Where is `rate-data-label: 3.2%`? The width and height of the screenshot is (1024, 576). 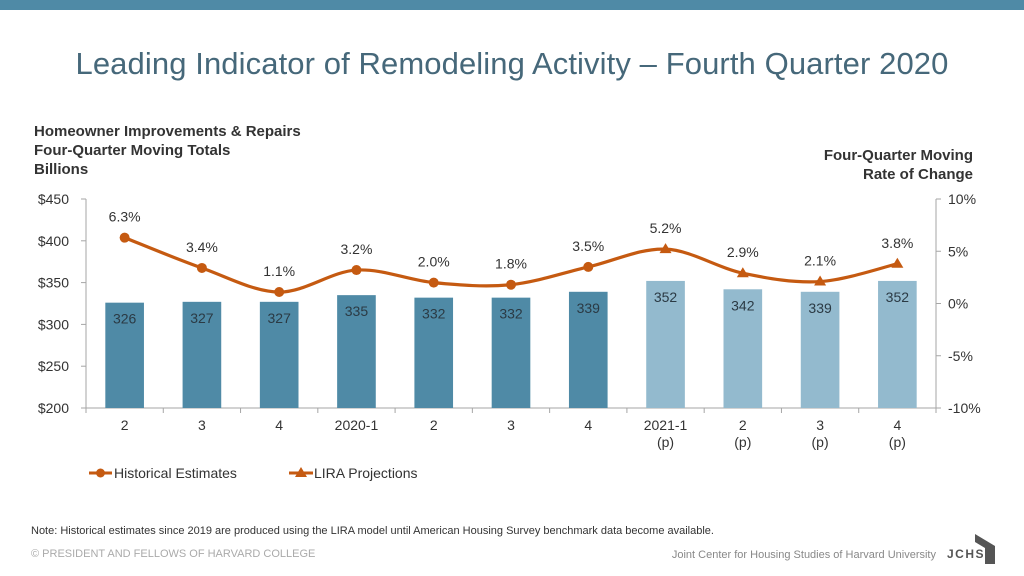
rate-data-label: 3.2% is located at coordinates (356, 249).